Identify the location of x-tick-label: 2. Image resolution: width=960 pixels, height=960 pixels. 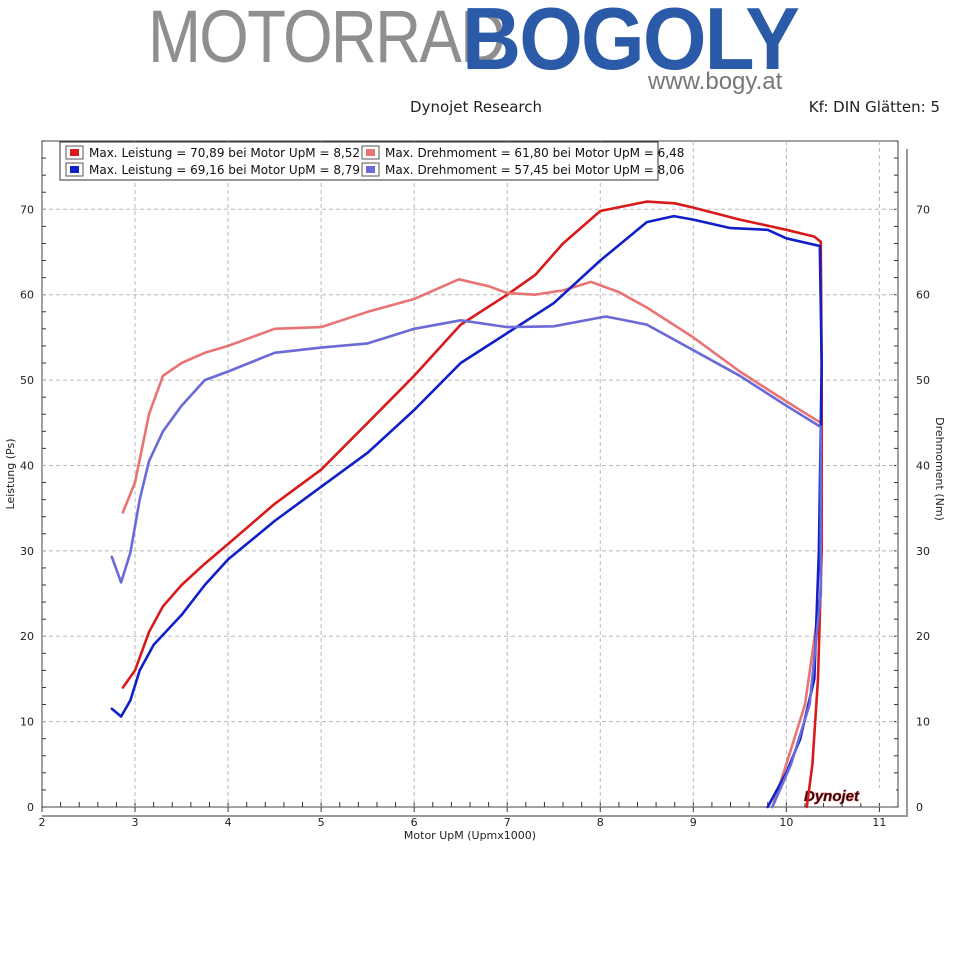
(42, 822).